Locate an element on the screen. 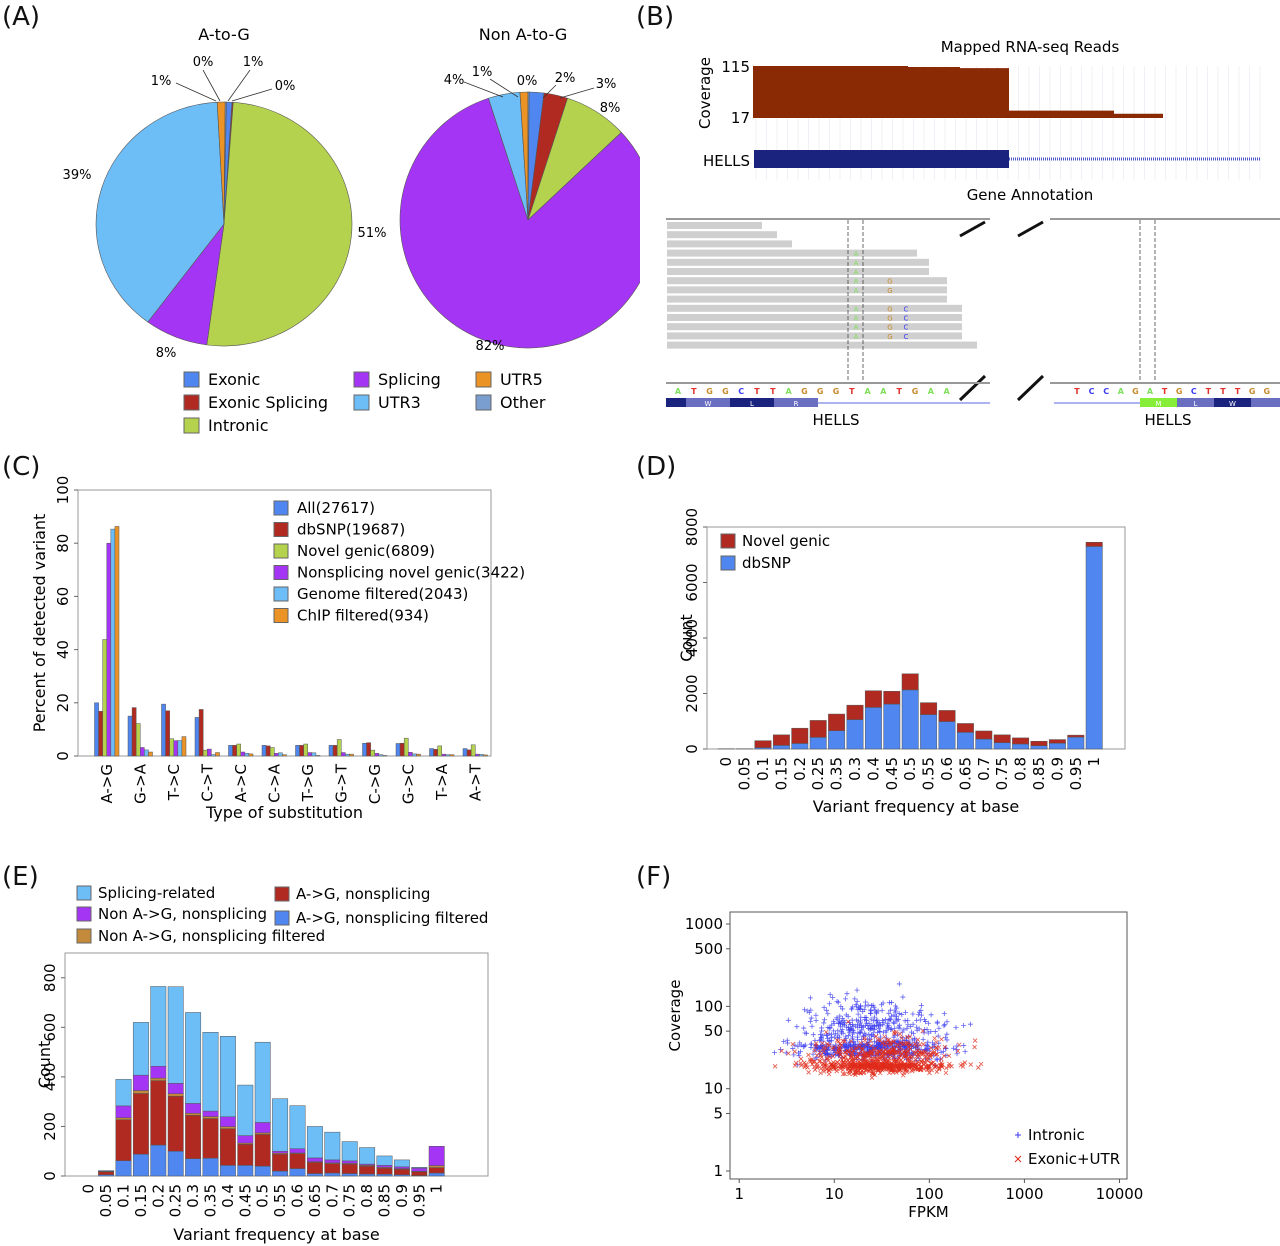 The width and height of the screenshot is (1280, 1246). x-tick-label: C->T is located at coordinates (207, 782).